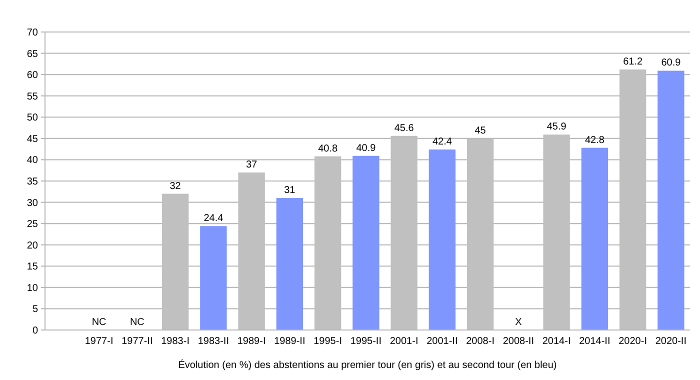 This screenshot has height=380, width=700. Describe the element at coordinates (176, 186) in the screenshot. I see `data-label: 32` at that location.